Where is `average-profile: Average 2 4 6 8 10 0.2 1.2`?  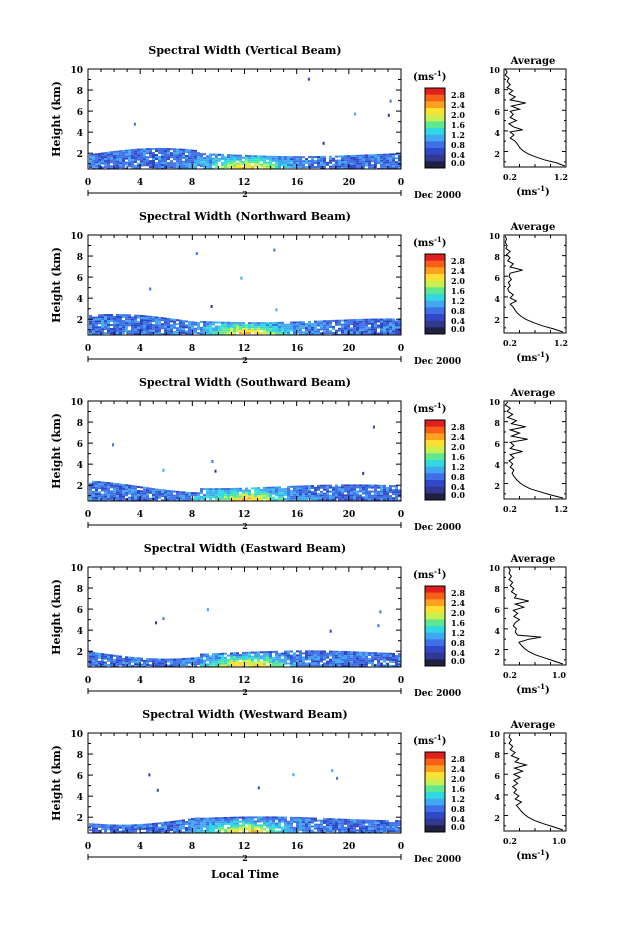 average-profile: Average 2 4 6 8 10 0.2 1.2 is located at coordinates (528, 451).